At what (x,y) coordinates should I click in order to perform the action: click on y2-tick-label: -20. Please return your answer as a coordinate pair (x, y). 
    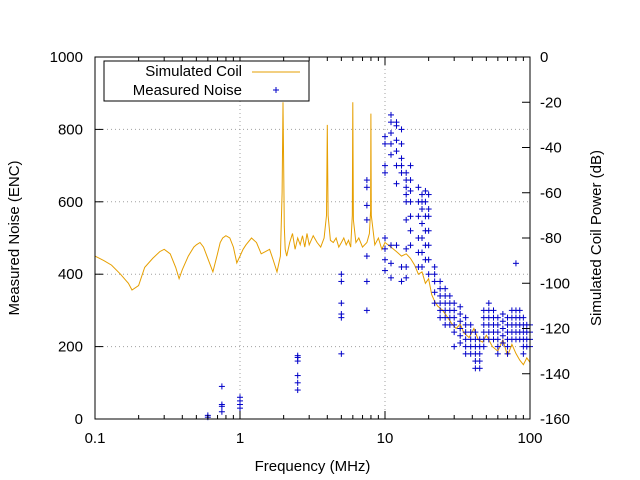
    Looking at the image, I should click on (551, 102).